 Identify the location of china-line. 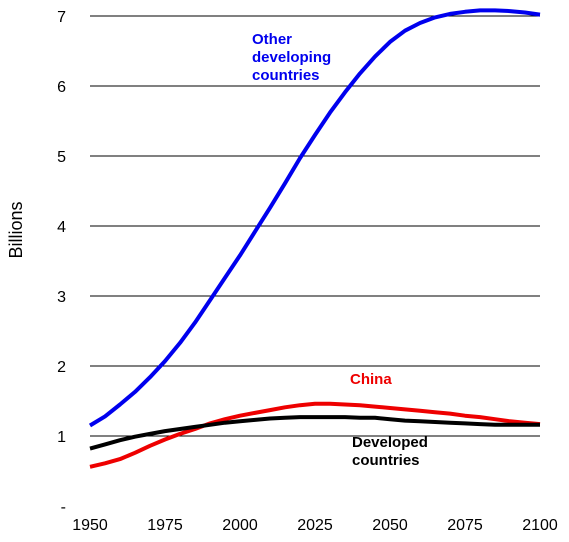
(315, 435).